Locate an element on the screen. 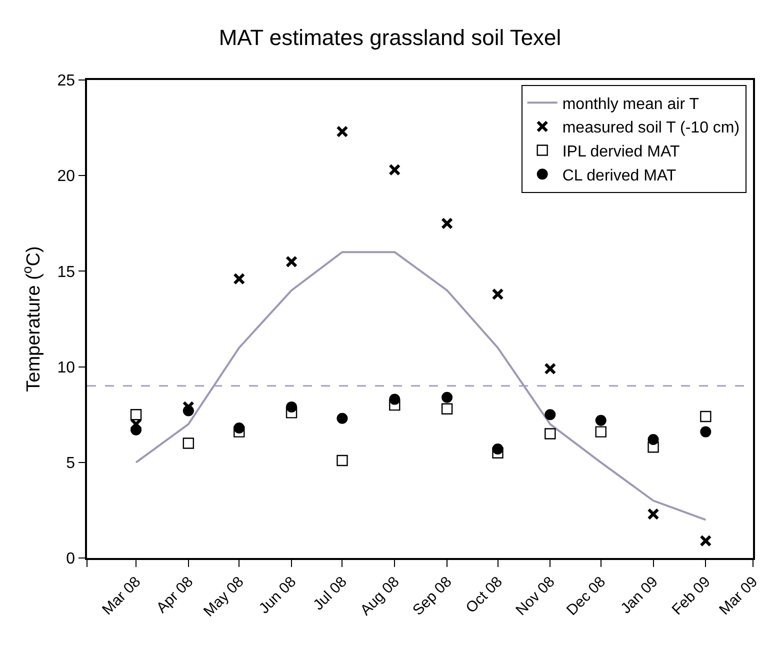 The image size is (780, 656). y-tick-label: 10 is located at coordinates (66, 367).